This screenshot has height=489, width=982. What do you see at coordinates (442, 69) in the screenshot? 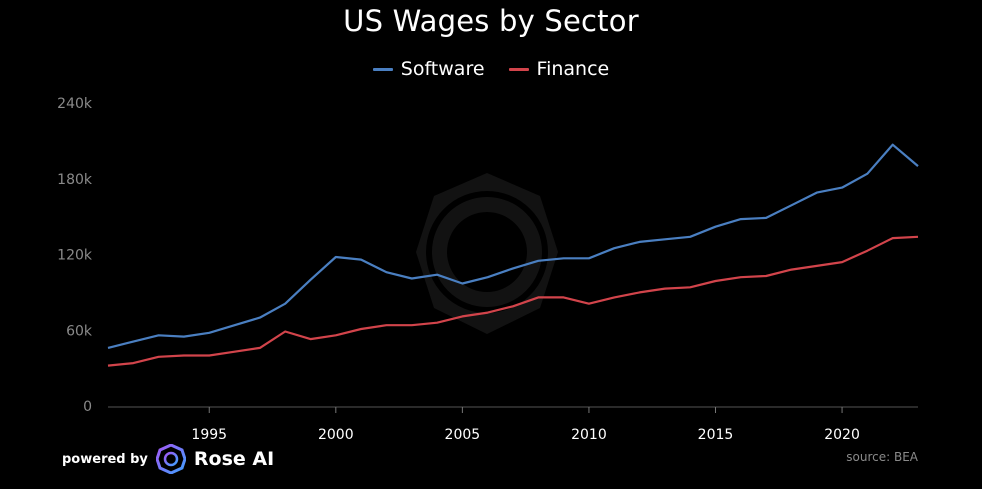
I see `legend-label-software: Software` at bounding box center [442, 69].